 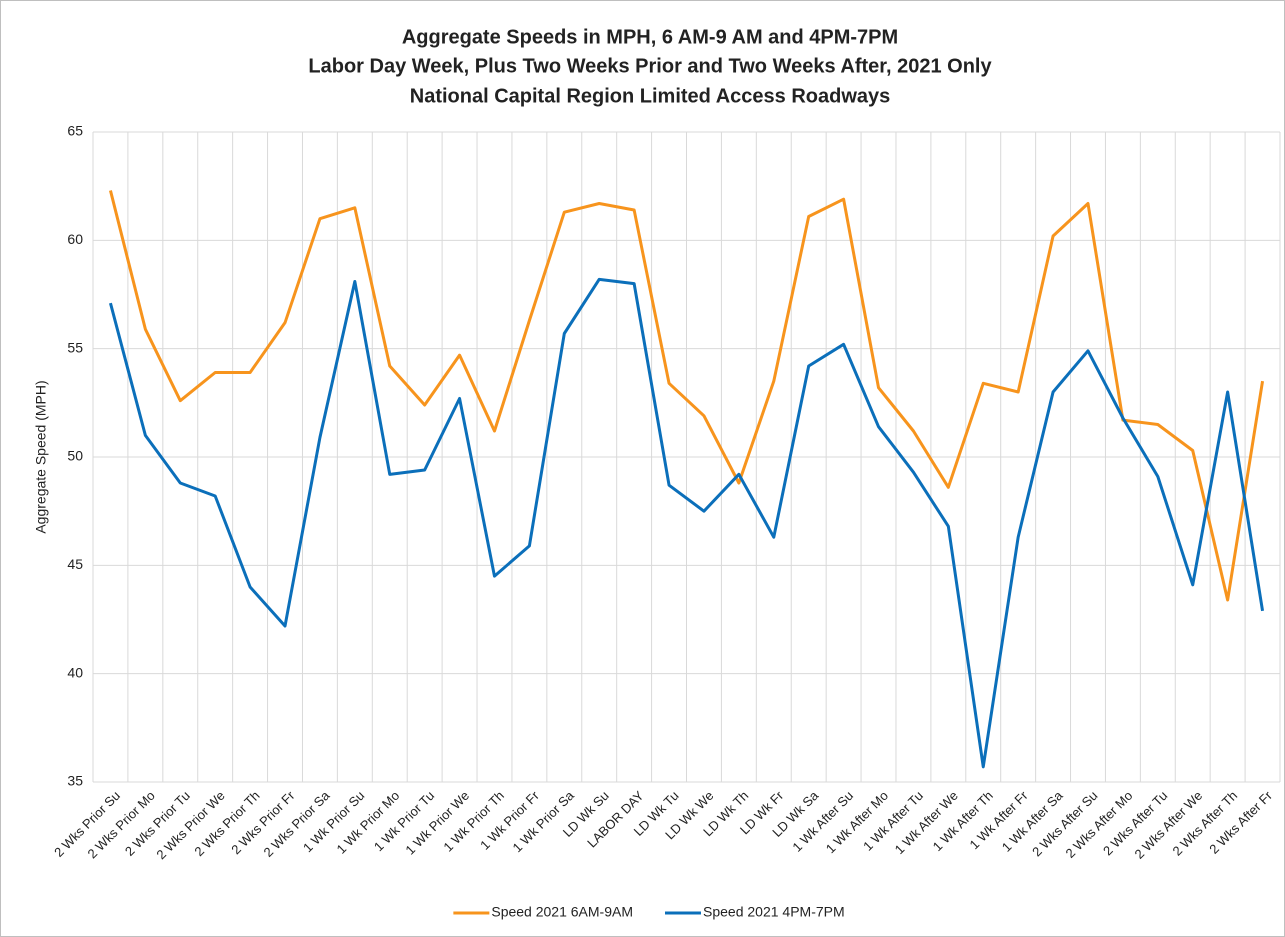 What do you see at coordinates (75, 672) in the screenshot?
I see `y-tick-label: 40` at bounding box center [75, 672].